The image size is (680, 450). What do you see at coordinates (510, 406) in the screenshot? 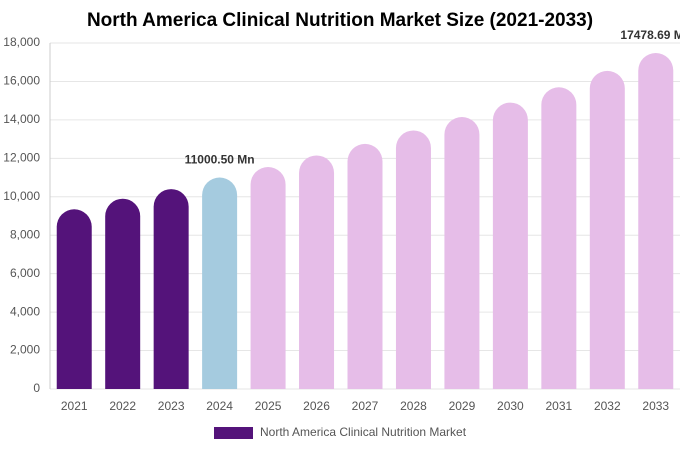
I see `x-tick-label: 2030` at bounding box center [510, 406].